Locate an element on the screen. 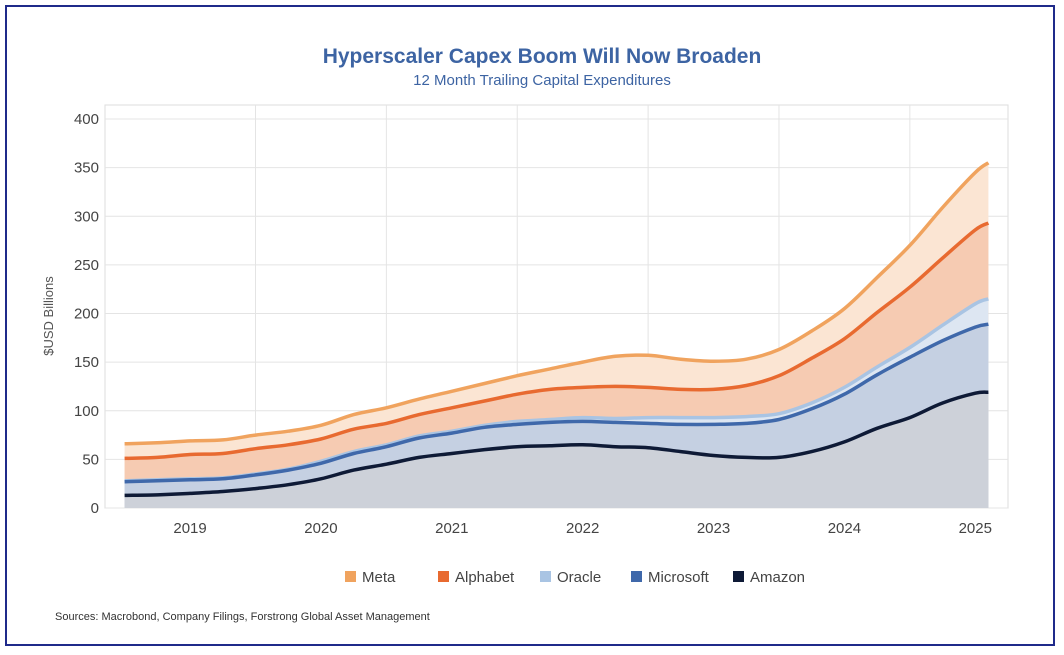 This screenshot has height=655, width=1064. legend-swatch-microsoft is located at coordinates (636, 576).